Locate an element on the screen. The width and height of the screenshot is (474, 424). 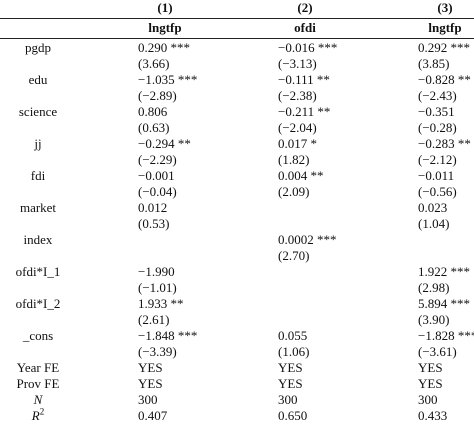
table-row: _cons −1.848 *** 0.055 −1.828 *** is located at coordinates (237, 336).